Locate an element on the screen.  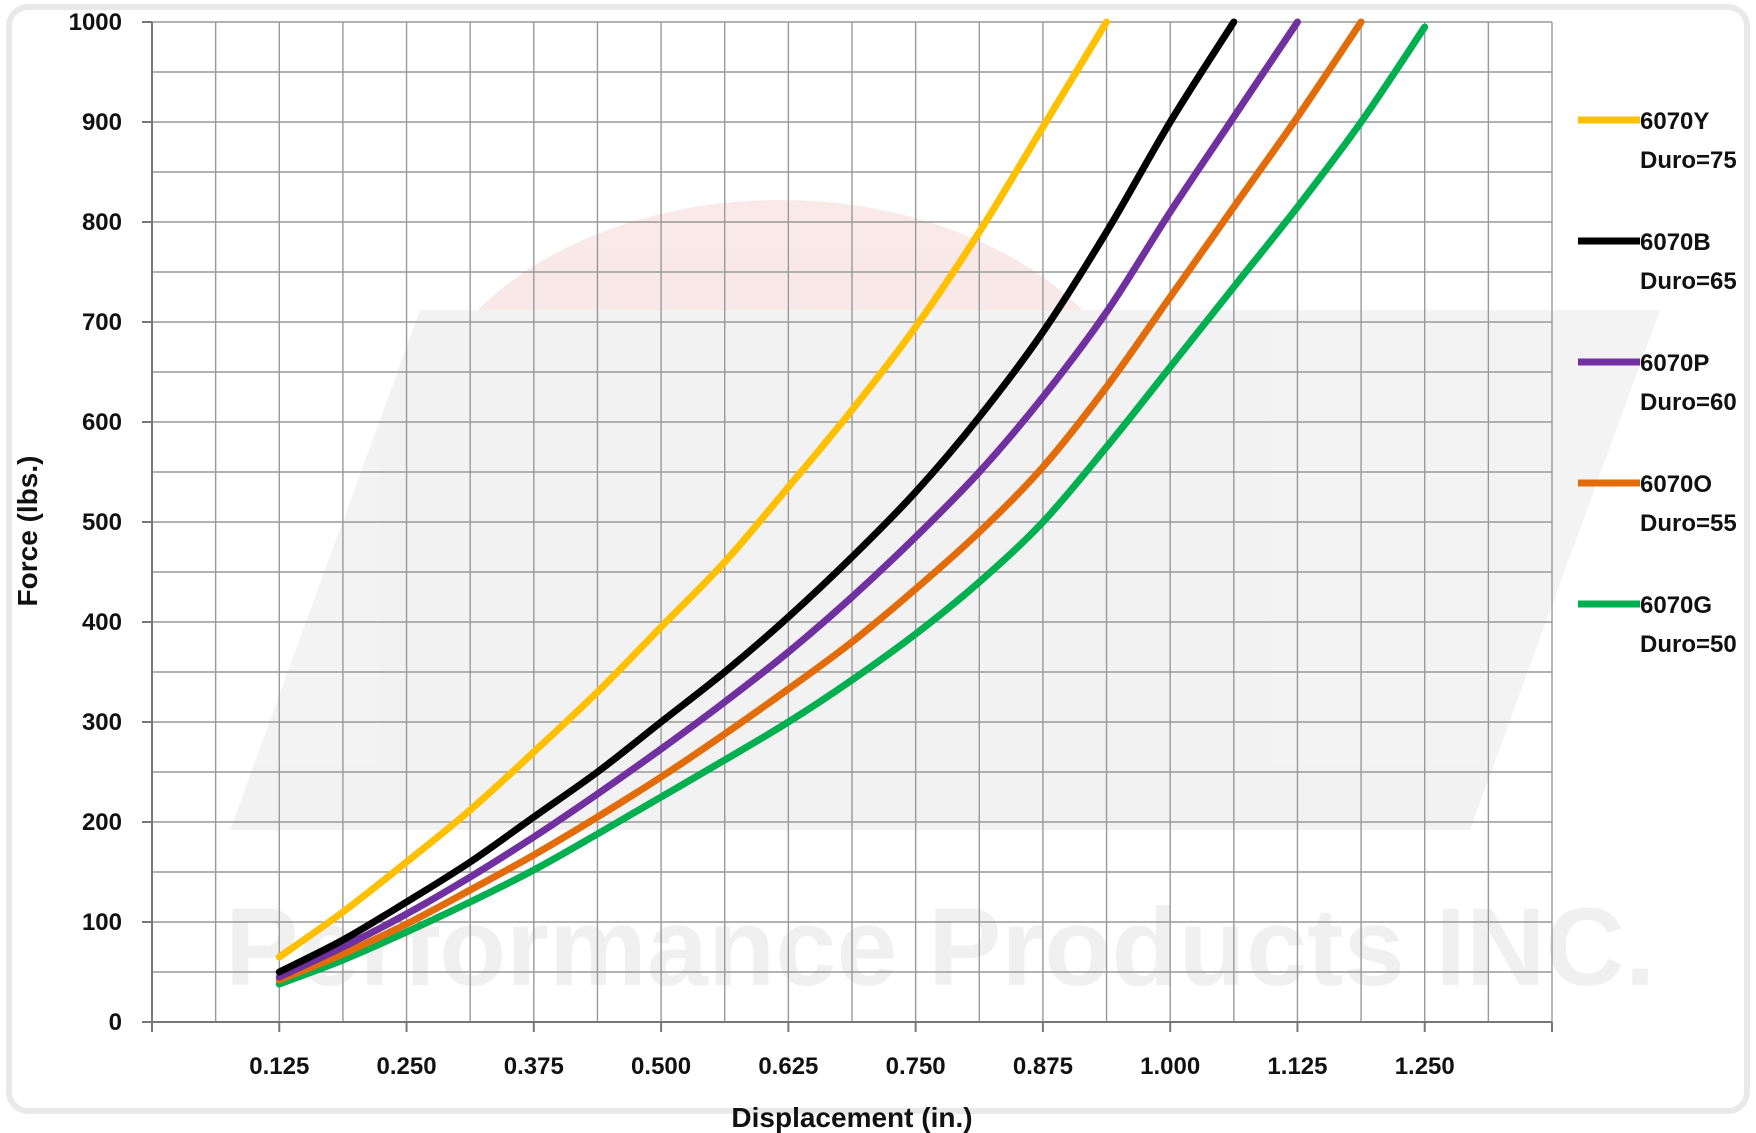
legend-label-6070y: 6070Y is located at coordinates (1674, 121).